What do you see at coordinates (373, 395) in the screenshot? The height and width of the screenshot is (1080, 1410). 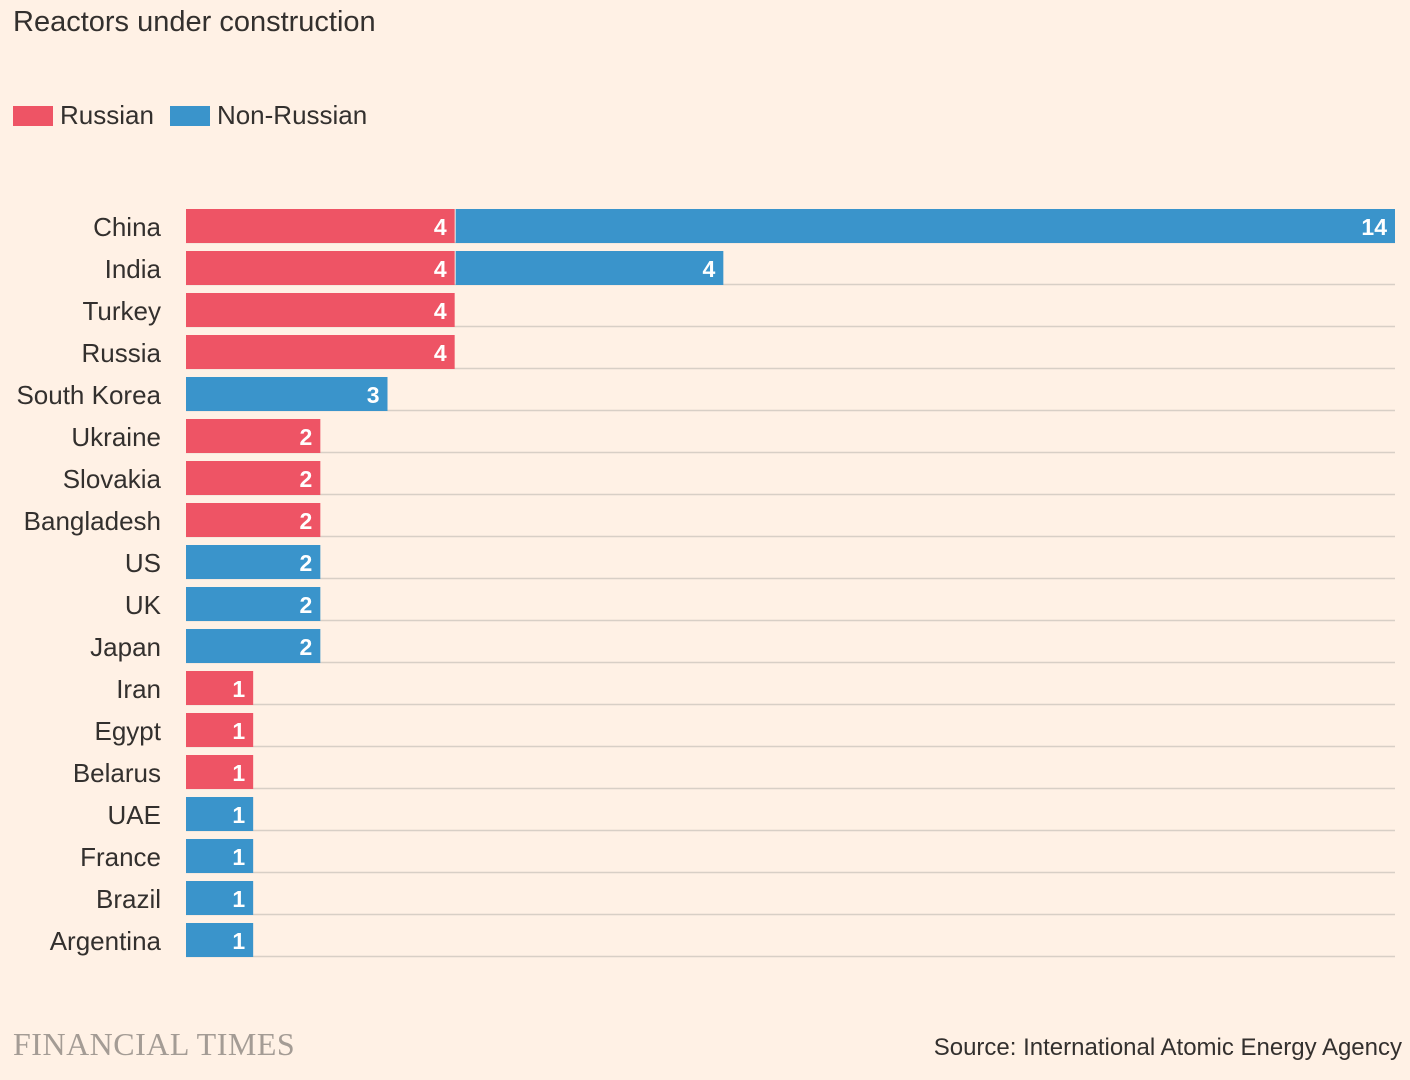 I see `bar-value-label: 3` at bounding box center [373, 395].